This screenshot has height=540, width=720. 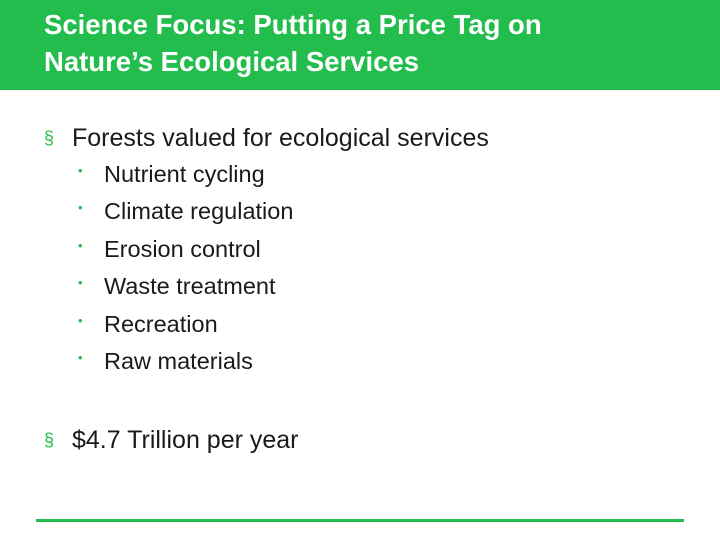 I want to click on slide-title-line-2: Nature’s Ecological Services, so click(x=231, y=61).